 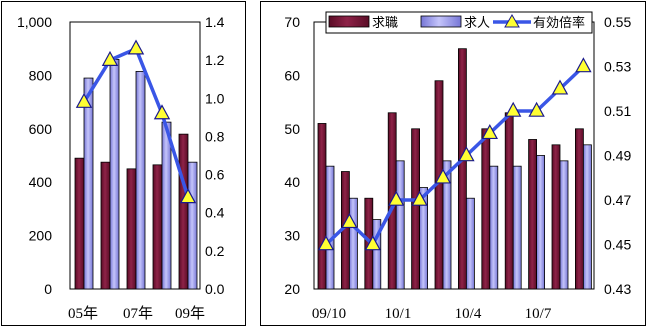 What do you see at coordinates (215, 22) in the screenshot?
I see `chart-1-right-tick: 1.4` at bounding box center [215, 22].